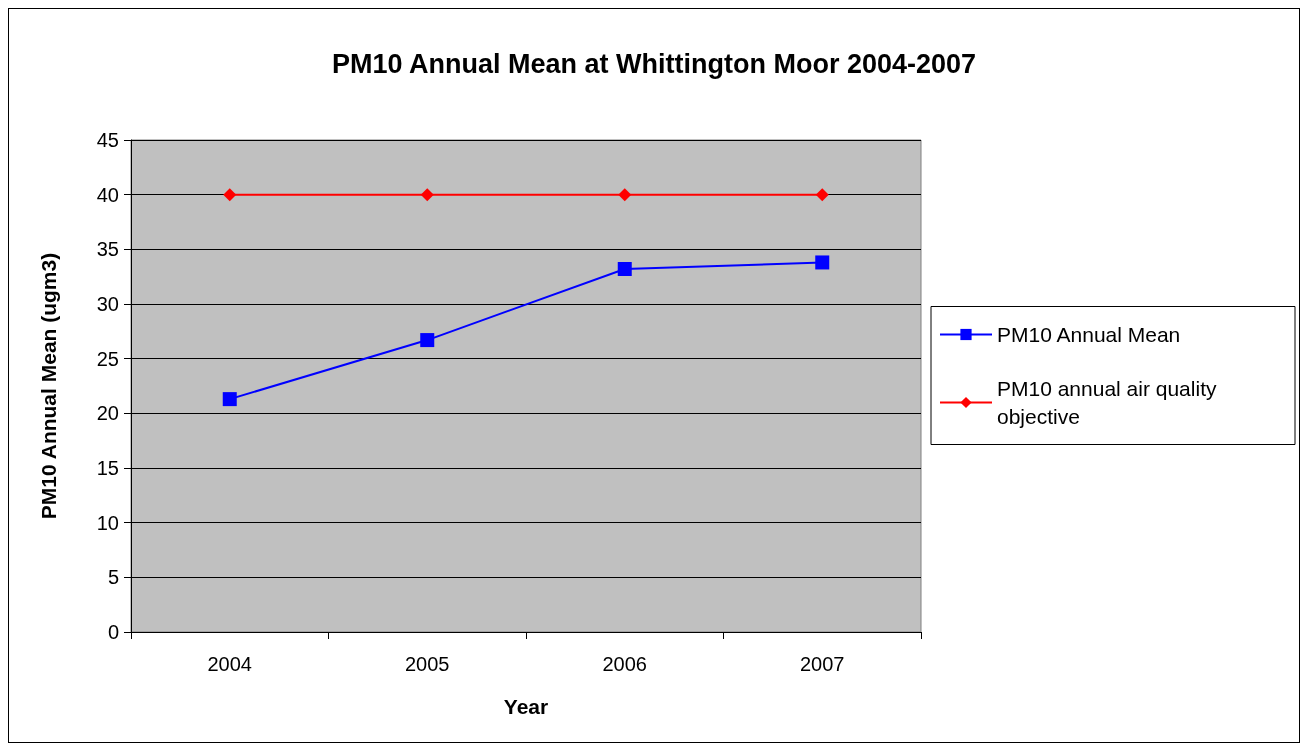 The width and height of the screenshot is (1308, 751). What do you see at coordinates (107, 358) in the screenshot?
I see `y-tick-label: 25` at bounding box center [107, 358].